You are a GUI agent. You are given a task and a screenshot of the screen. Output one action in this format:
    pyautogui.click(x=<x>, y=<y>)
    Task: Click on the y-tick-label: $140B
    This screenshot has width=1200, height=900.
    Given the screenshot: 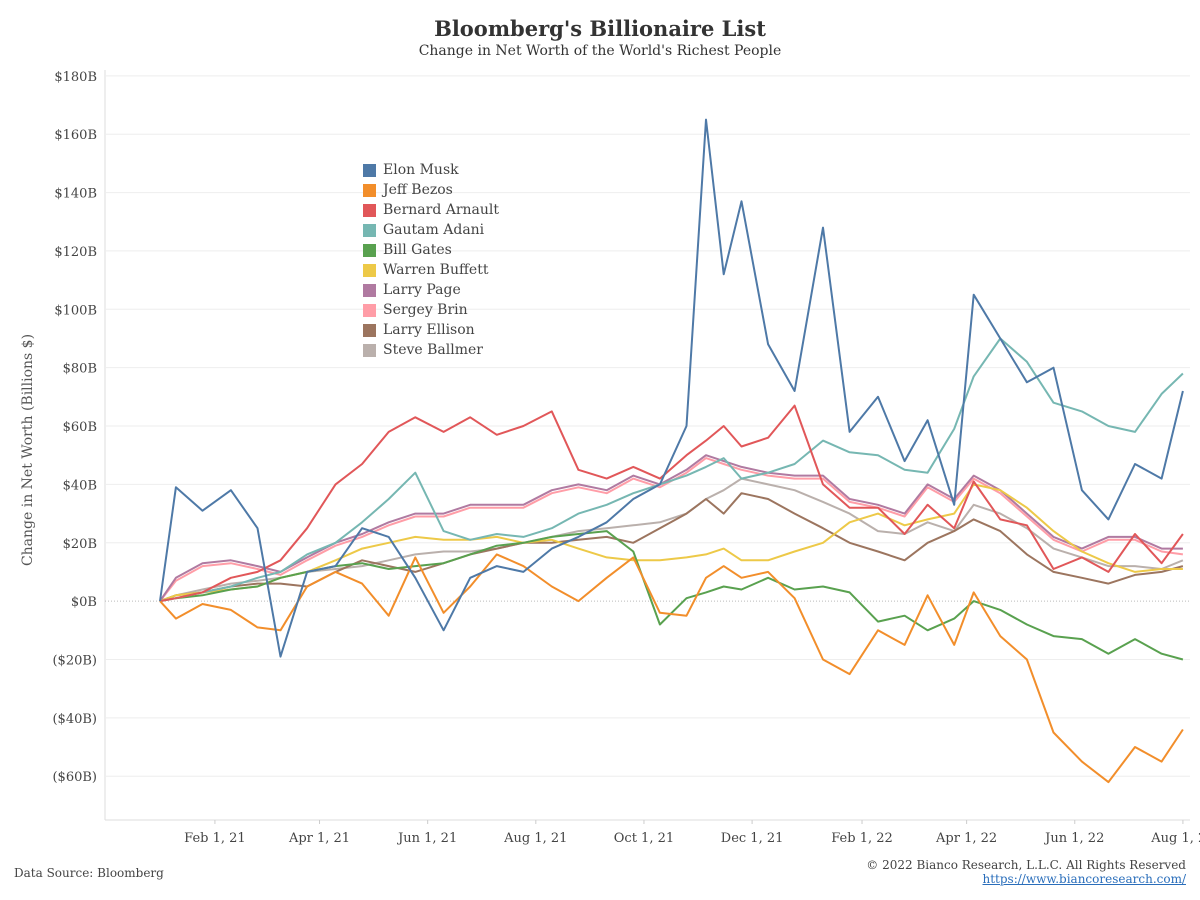 What is the action you would take?
    pyautogui.click(x=75, y=194)
    